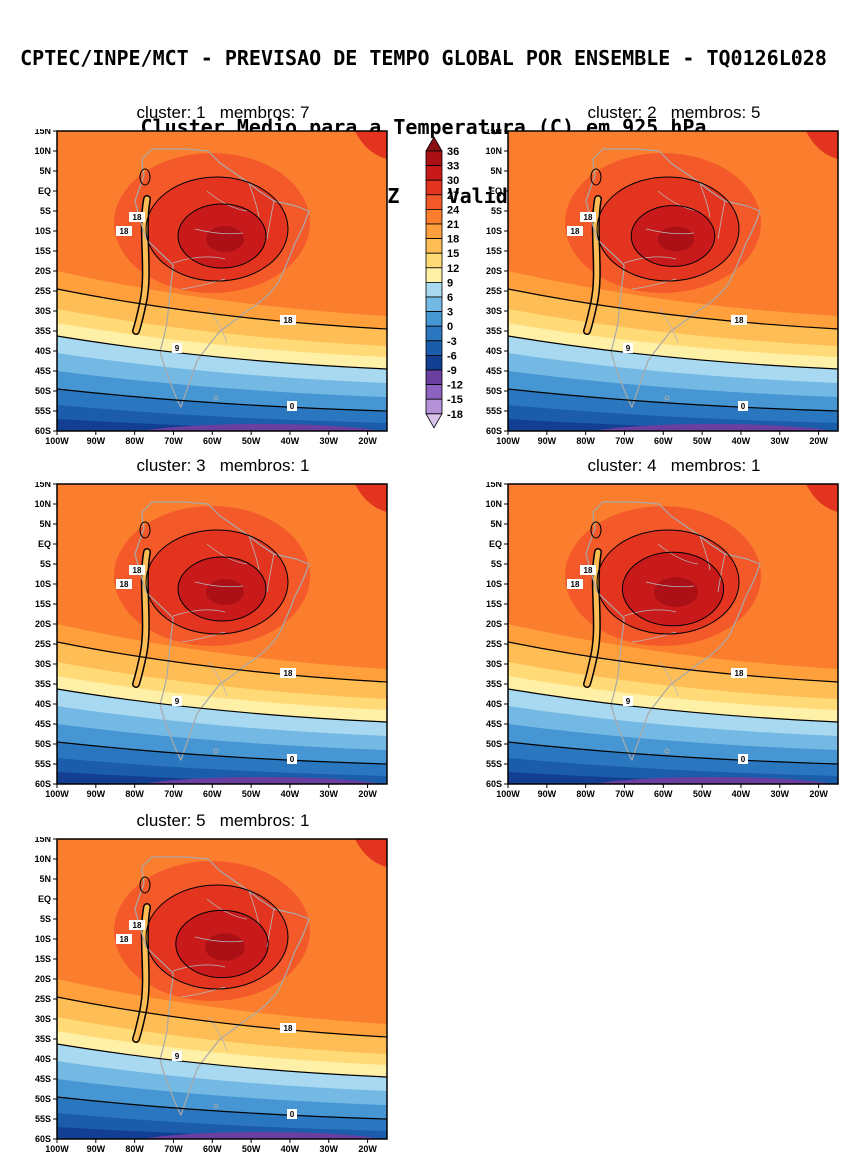 The height and width of the screenshot is (1157, 847). What do you see at coordinates (43, 1139) in the screenshot?
I see `lat-tick-label: 60S` at bounding box center [43, 1139].